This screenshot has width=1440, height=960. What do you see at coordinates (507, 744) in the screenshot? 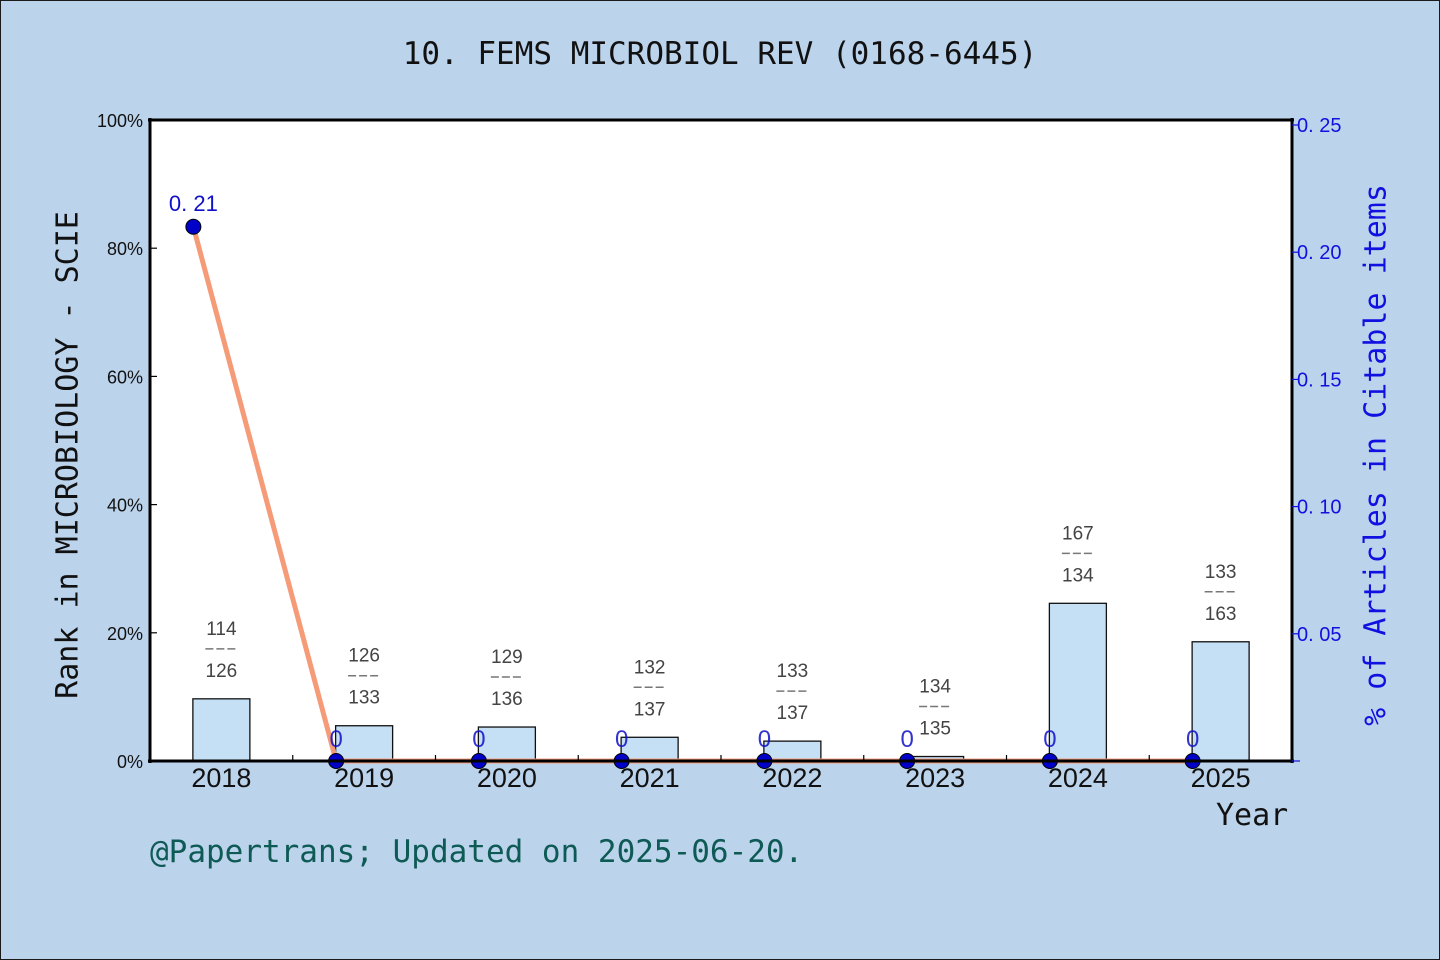
I see `bar-2020` at bounding box center [507, 744].